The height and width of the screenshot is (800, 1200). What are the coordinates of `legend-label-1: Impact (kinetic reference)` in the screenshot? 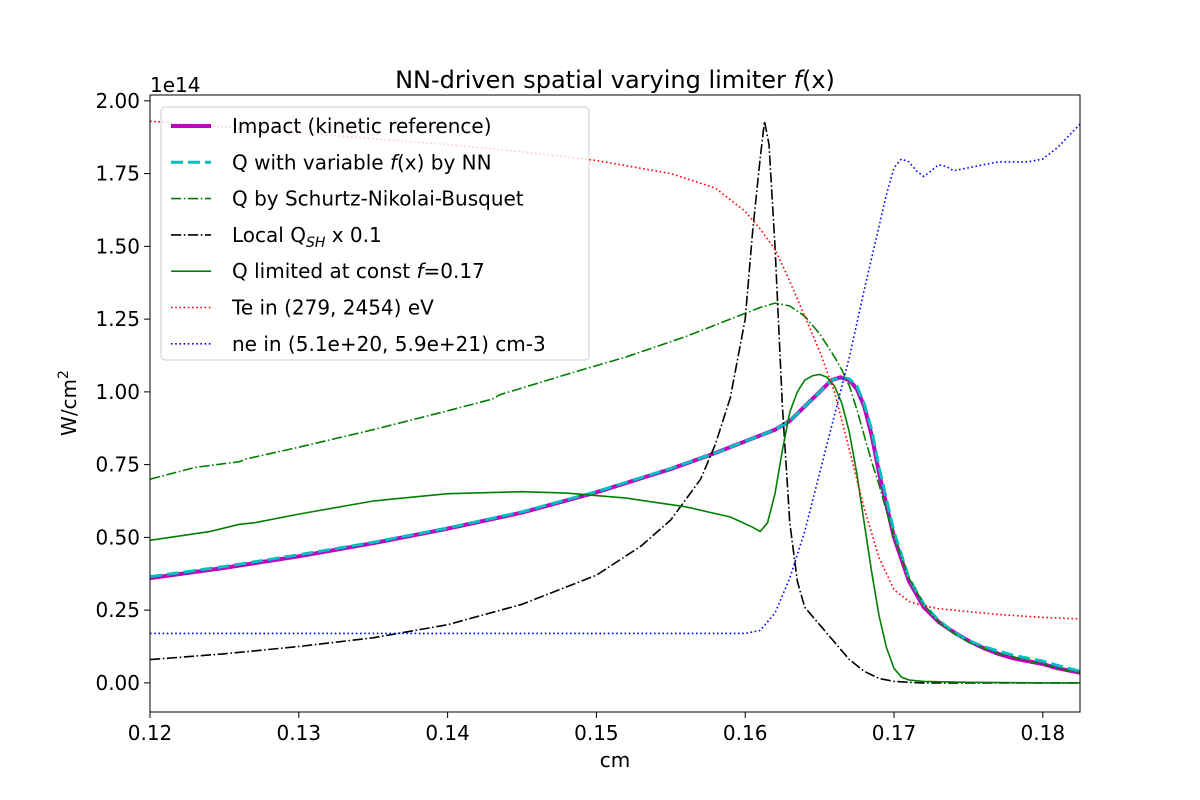 It's located at (362, 126).